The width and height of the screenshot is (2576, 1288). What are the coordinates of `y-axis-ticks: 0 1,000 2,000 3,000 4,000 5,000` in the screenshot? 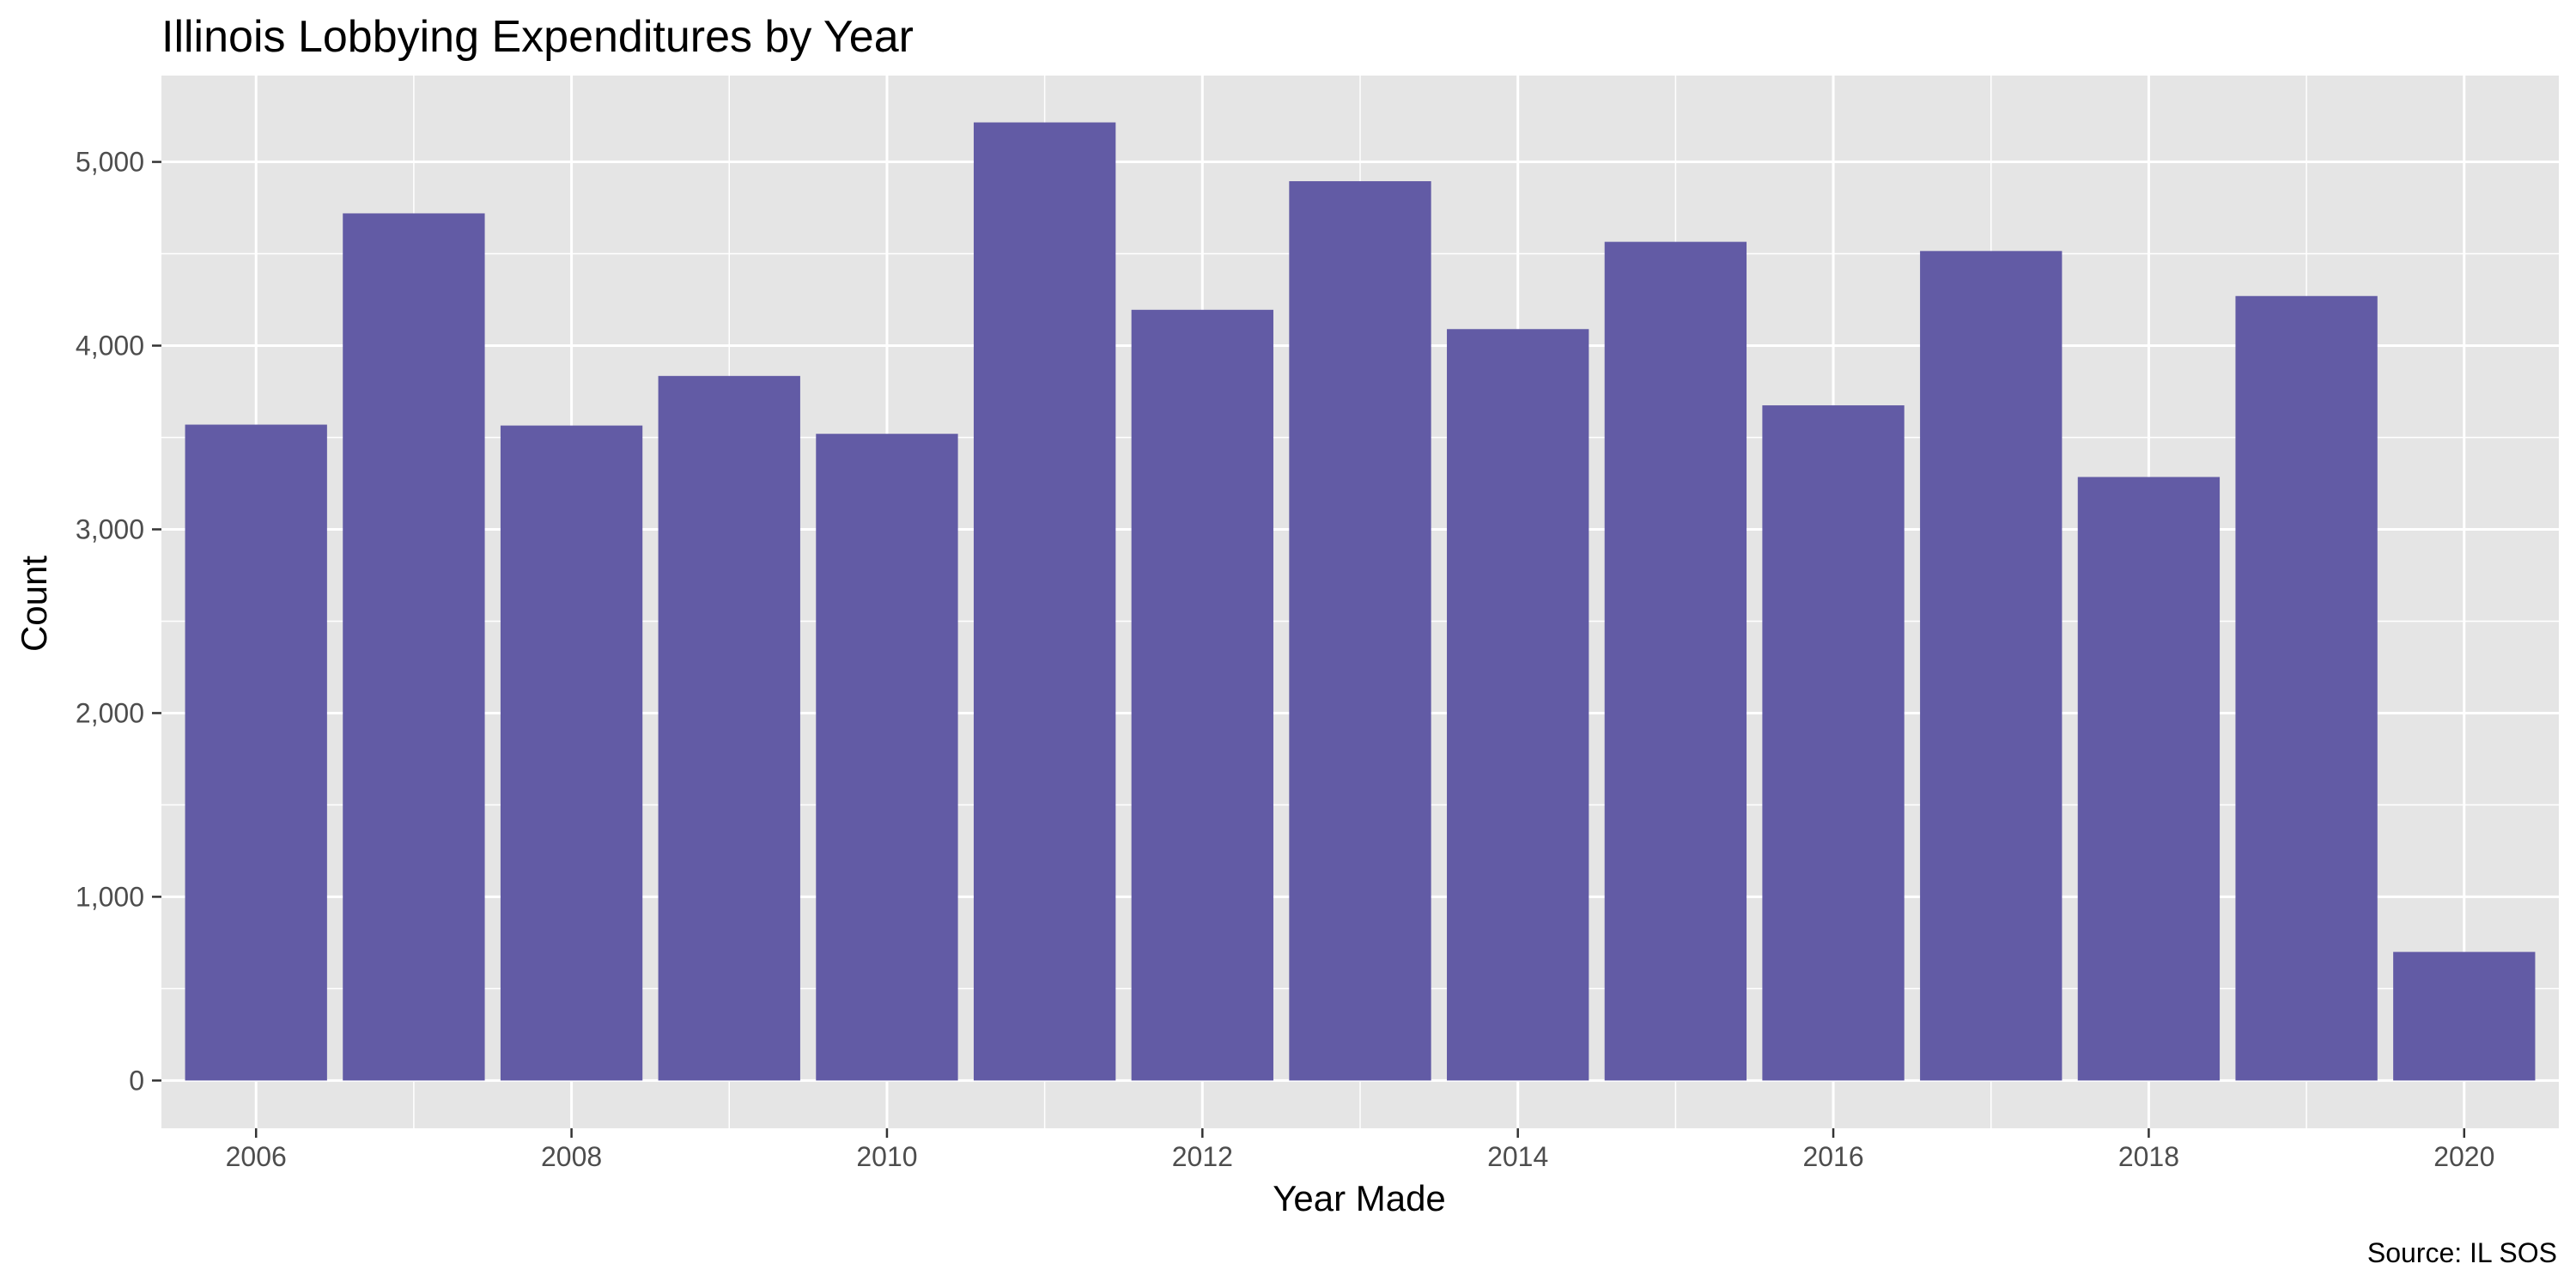 It's located at (118, 621).